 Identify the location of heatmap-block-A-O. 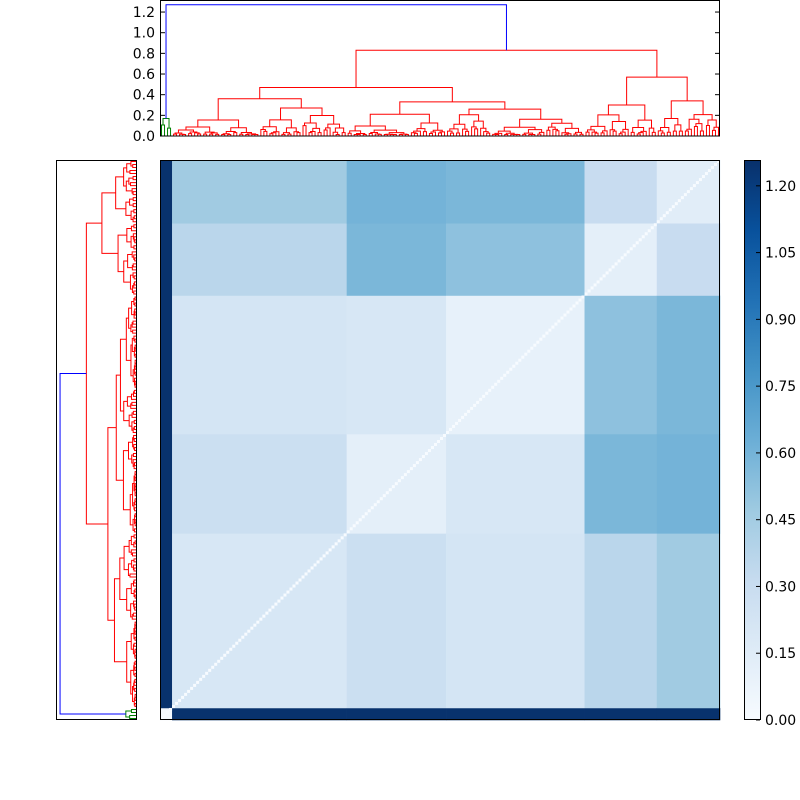
(259, 714).